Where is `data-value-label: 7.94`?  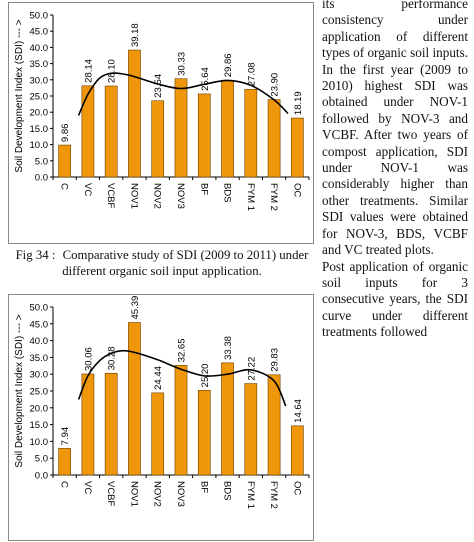
data-value-label: 7.94 is located at coordinates (65, 436).